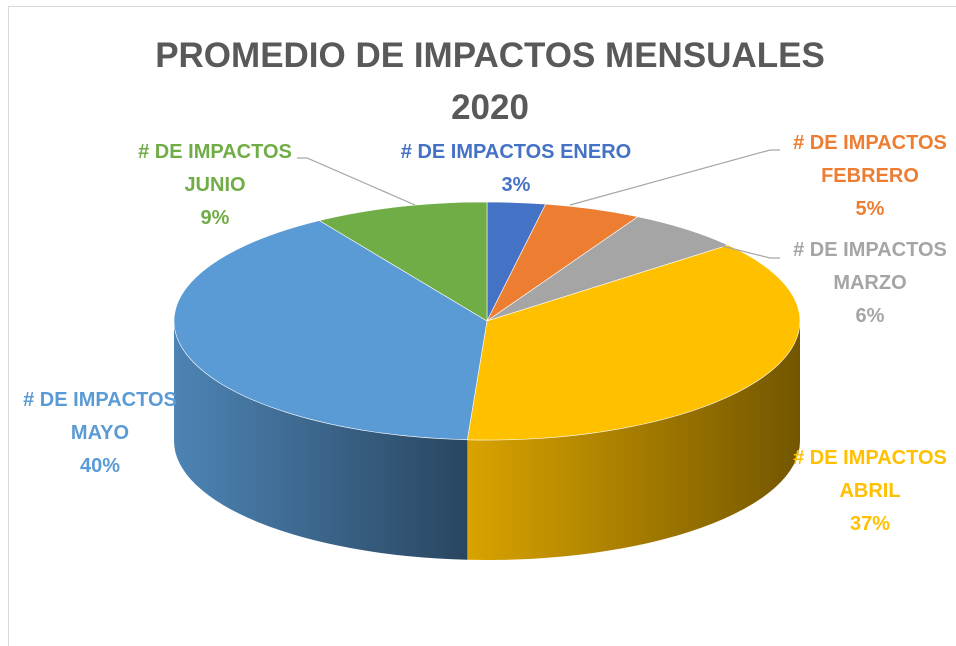 The height and width of the screenshot is (646, 956). I want to click on data-label-name: # DE IMPACTOS JUNIO, so click(215, 168).